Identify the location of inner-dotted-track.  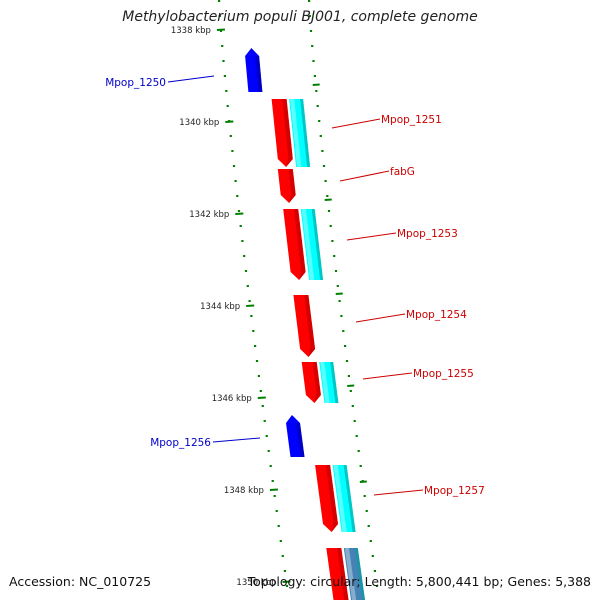
(253, 293).